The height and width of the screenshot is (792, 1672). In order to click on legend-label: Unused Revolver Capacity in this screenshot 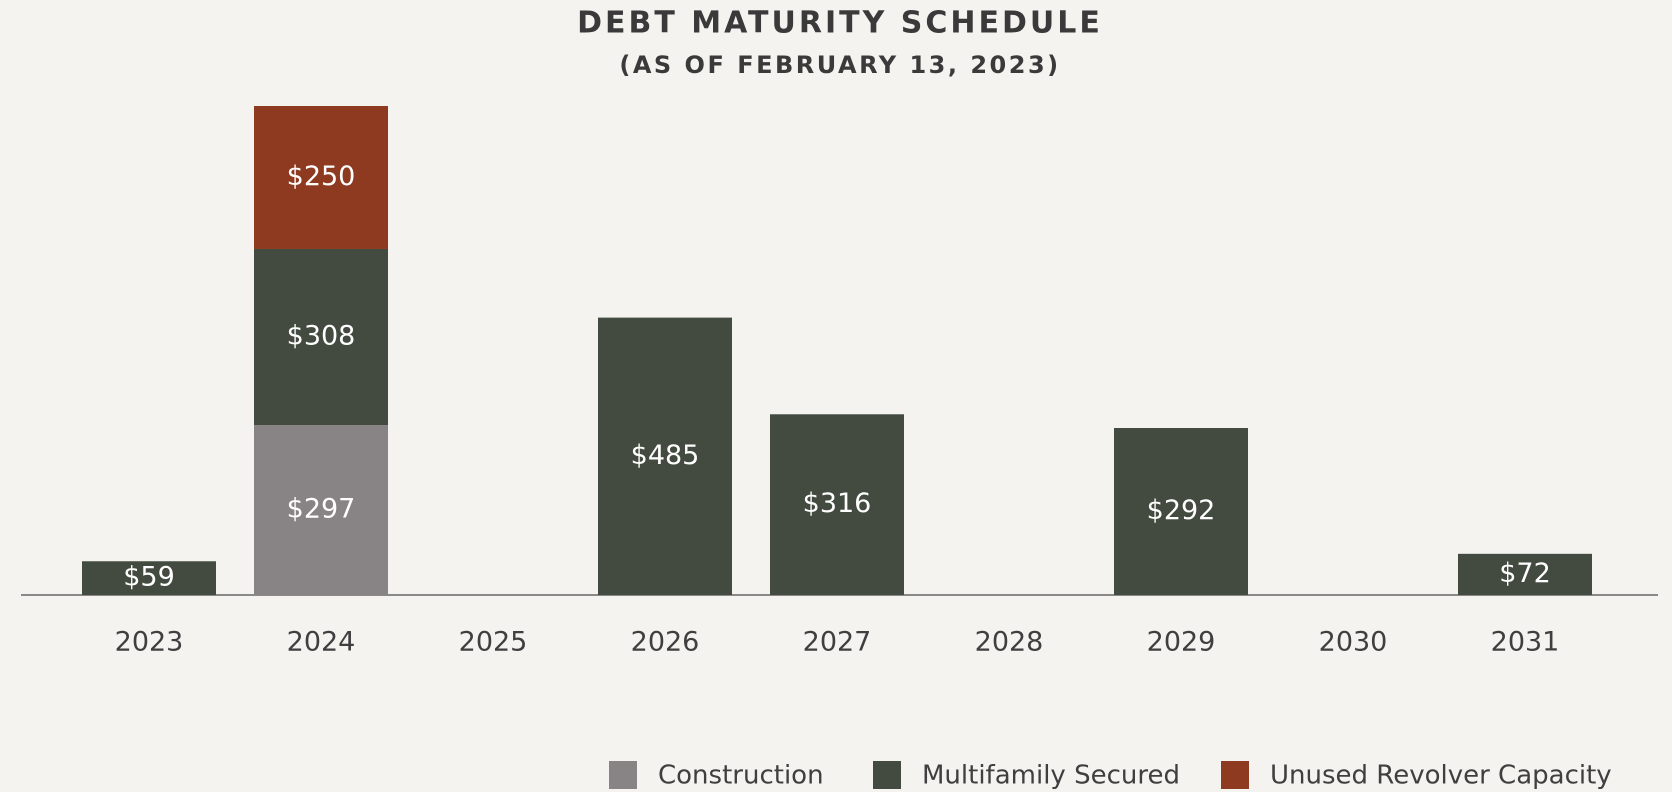, I will do `click(1441, 776)`.